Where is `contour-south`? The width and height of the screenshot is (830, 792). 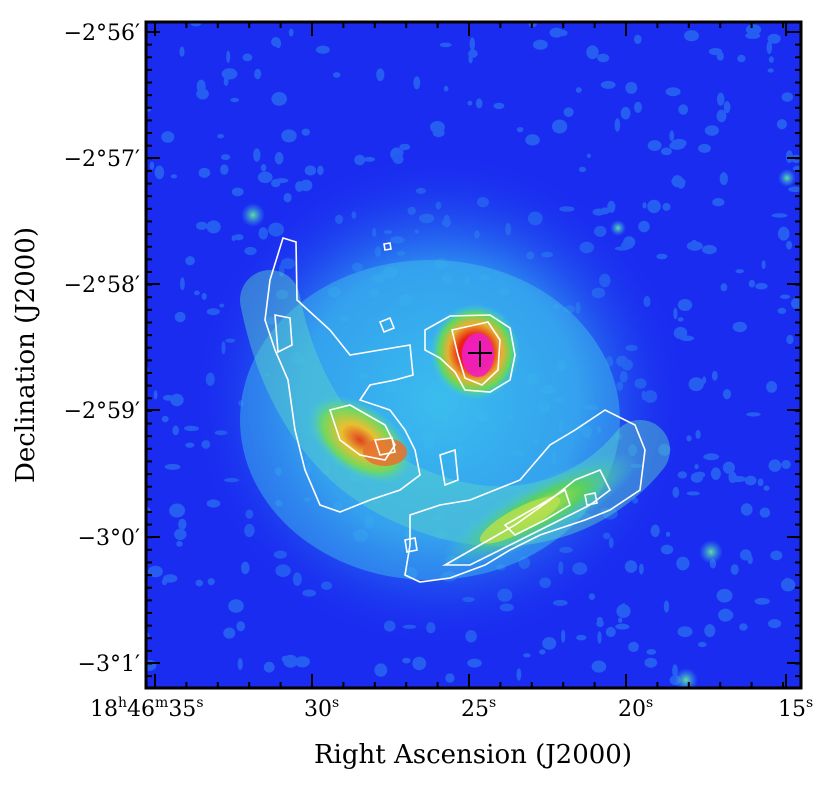 contour-south is located at coordinates (525, 496).